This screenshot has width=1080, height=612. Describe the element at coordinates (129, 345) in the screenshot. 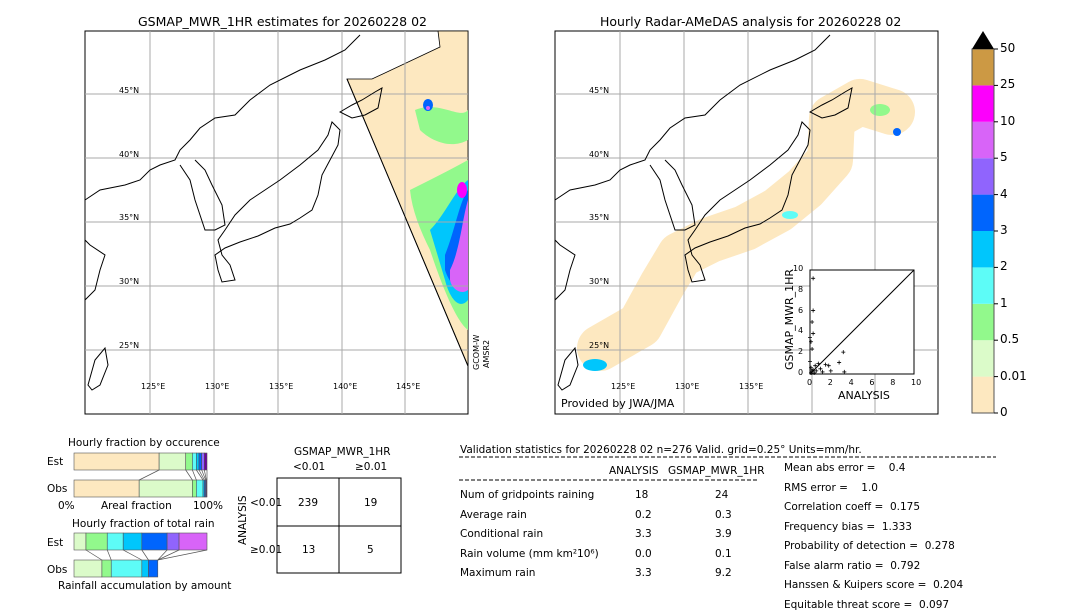

I see `lat-label: 25°N` at that location.